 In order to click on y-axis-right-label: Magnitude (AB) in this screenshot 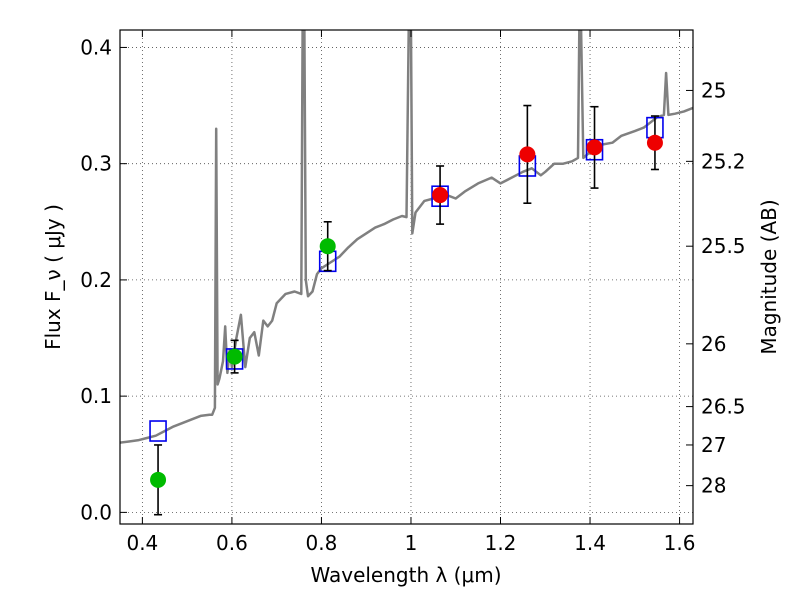, I will do `click(769, 276)`.